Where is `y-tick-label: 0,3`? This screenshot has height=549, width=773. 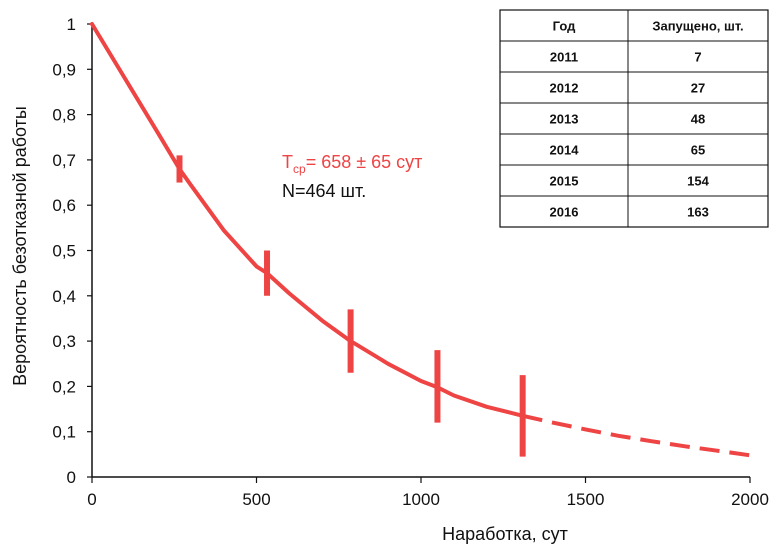 y-tick-label: 0,3 is located at coordinates (64, 341).